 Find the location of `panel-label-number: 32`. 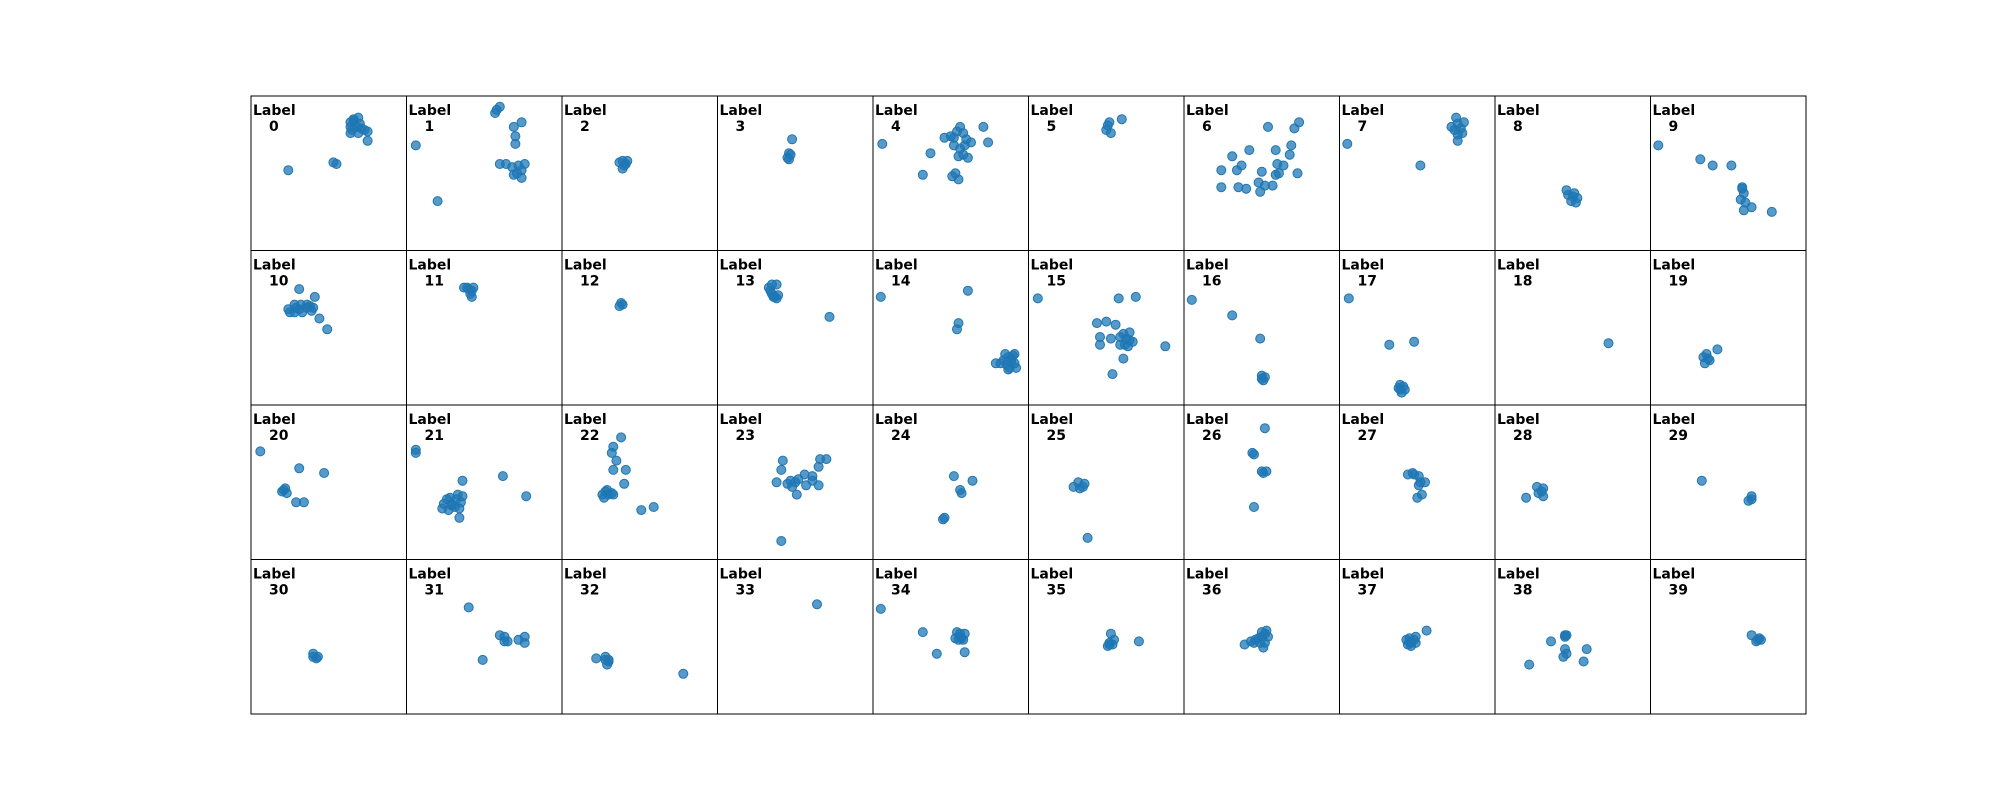

panel-label-number: 32 is located at coordinates (589, 591).